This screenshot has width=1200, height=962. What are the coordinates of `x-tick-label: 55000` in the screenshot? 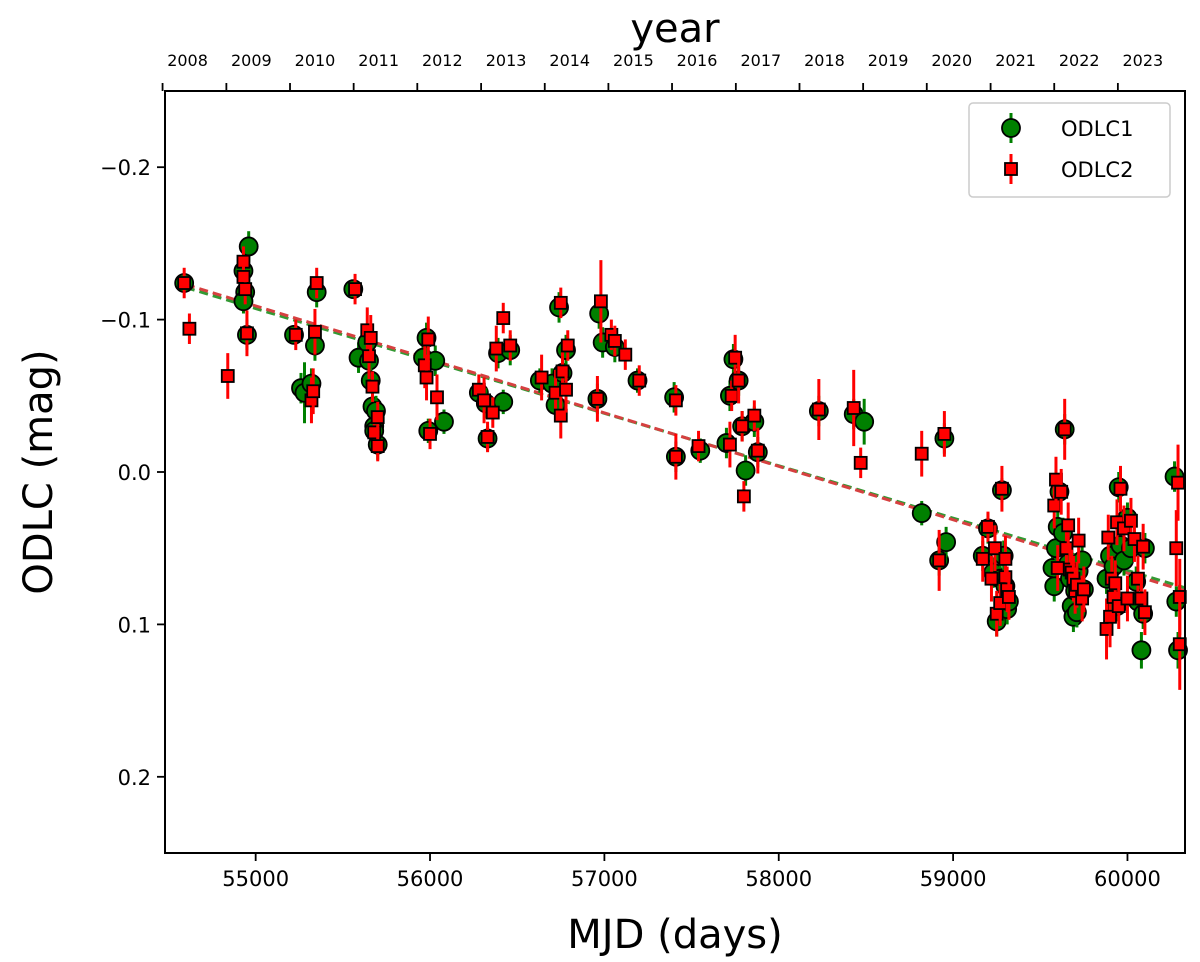 It's located at (255, 879).